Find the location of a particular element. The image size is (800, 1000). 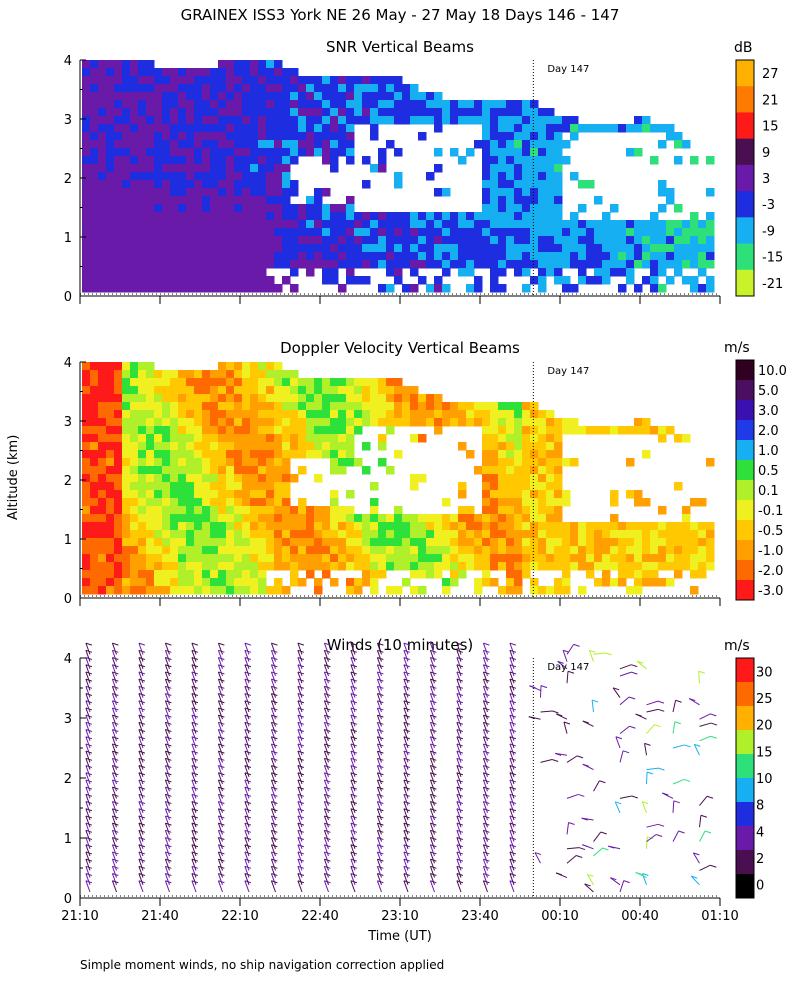

wind-barb-feather is located at coordinates (714, 724).